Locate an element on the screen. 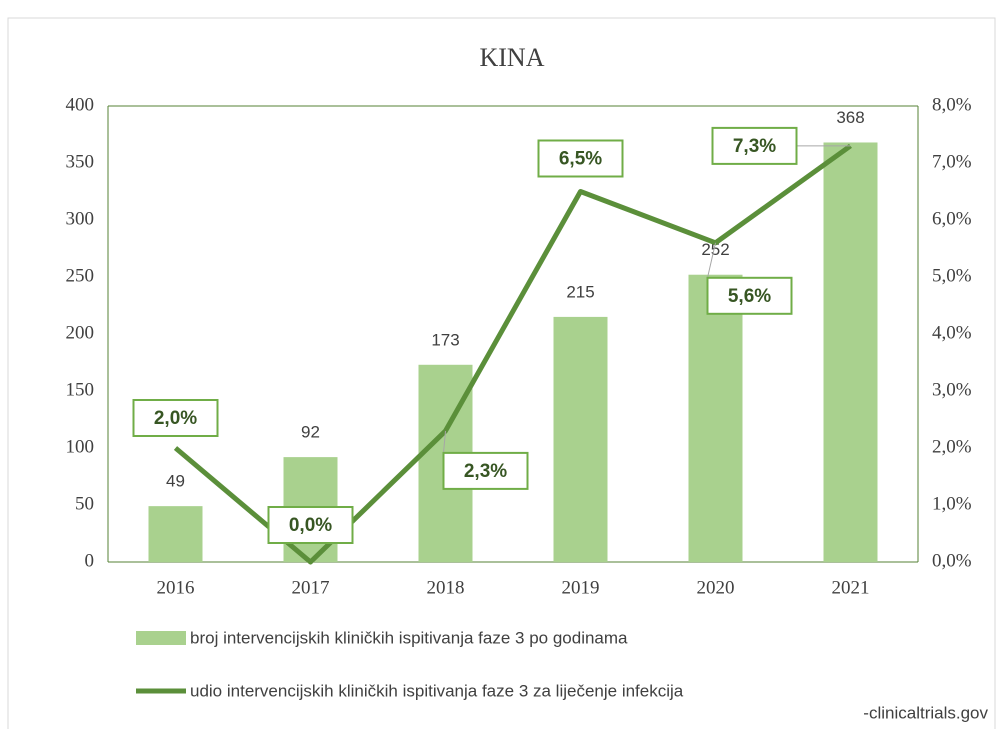  y2-tick-label: 8,0% is located at coordinates (952, 104).